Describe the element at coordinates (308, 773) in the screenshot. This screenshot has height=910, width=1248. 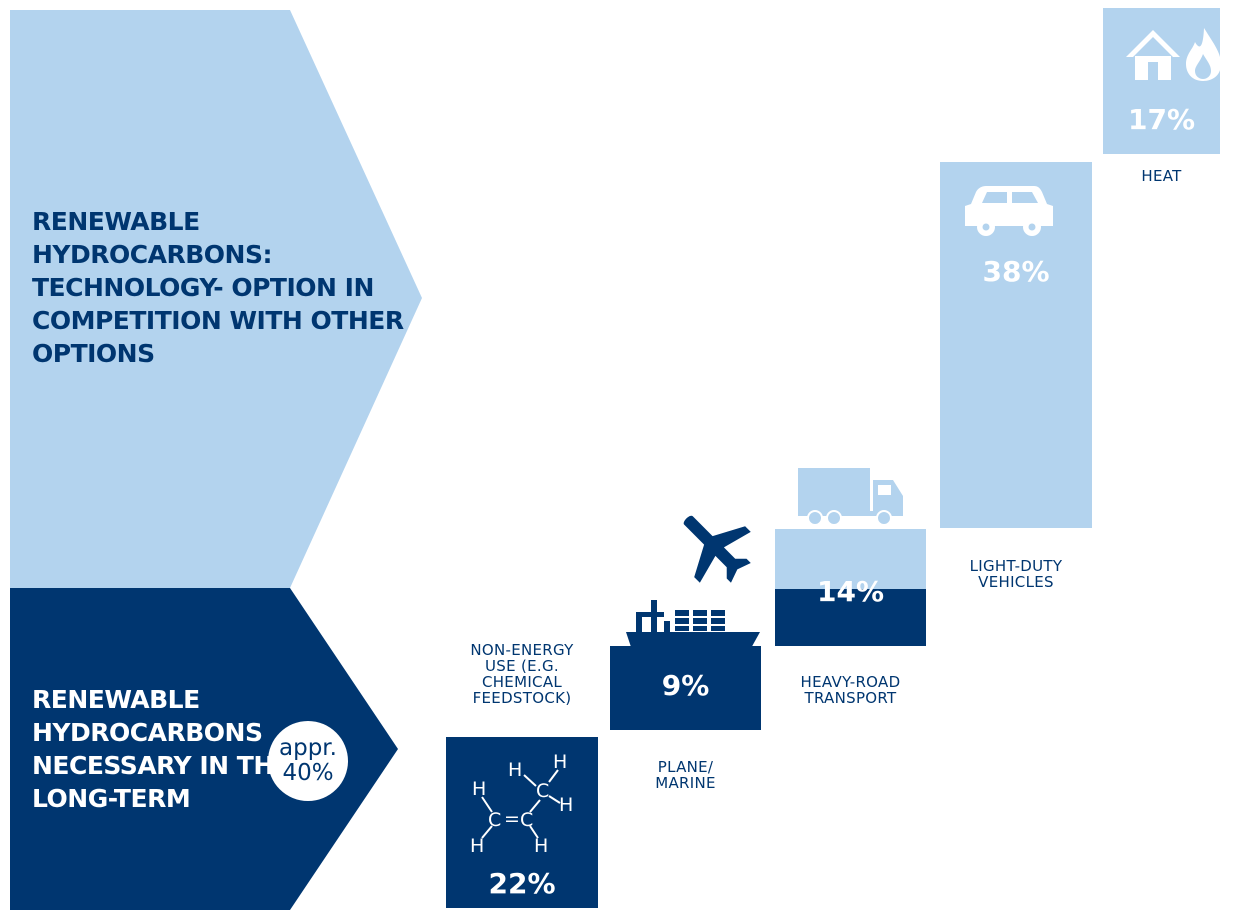
I see `share-badge-value: 40%` at that location.